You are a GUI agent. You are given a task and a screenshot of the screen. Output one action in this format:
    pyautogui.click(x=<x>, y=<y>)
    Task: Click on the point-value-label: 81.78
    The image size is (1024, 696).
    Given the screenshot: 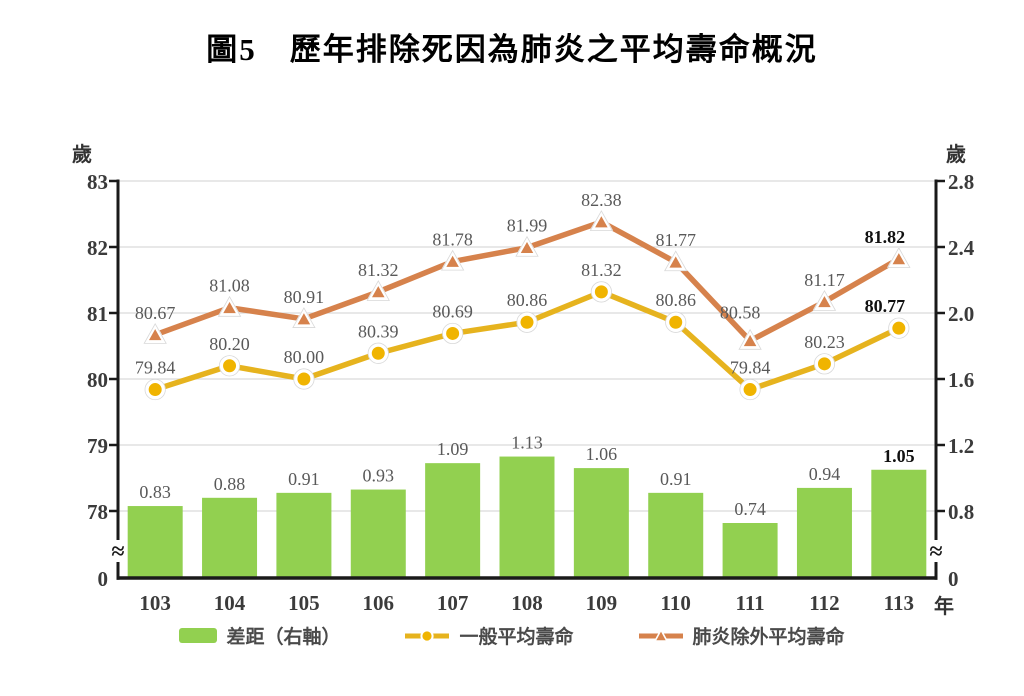 What is the action you would take?
    pyautogui.click(x=452, y=240)
    